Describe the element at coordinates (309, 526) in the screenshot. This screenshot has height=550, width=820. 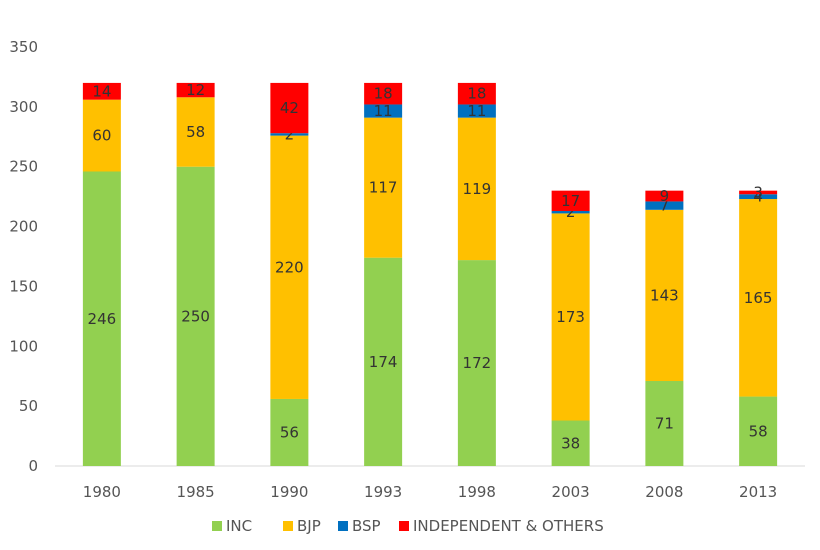
I see `legend-label: BJP` at that location.